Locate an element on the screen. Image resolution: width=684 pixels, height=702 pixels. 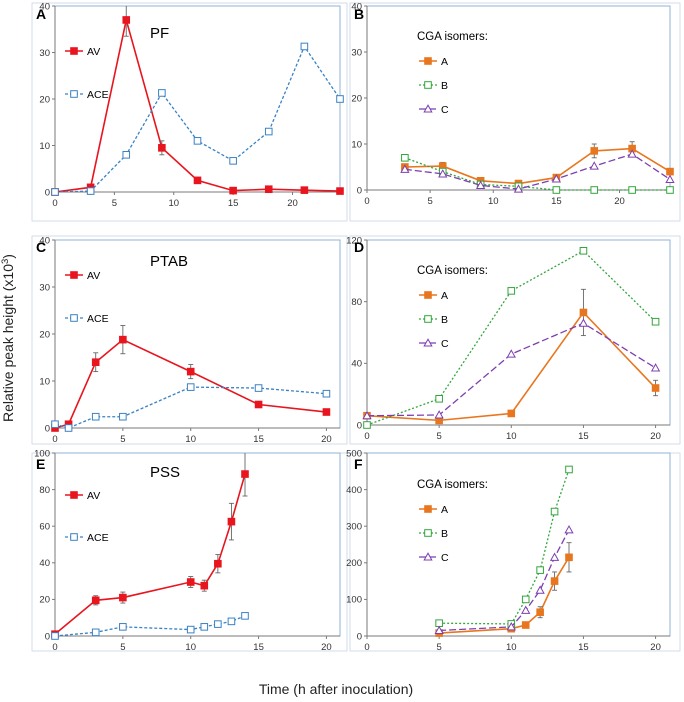
y-tick-label: 400 is located at coordinates (354, 490).